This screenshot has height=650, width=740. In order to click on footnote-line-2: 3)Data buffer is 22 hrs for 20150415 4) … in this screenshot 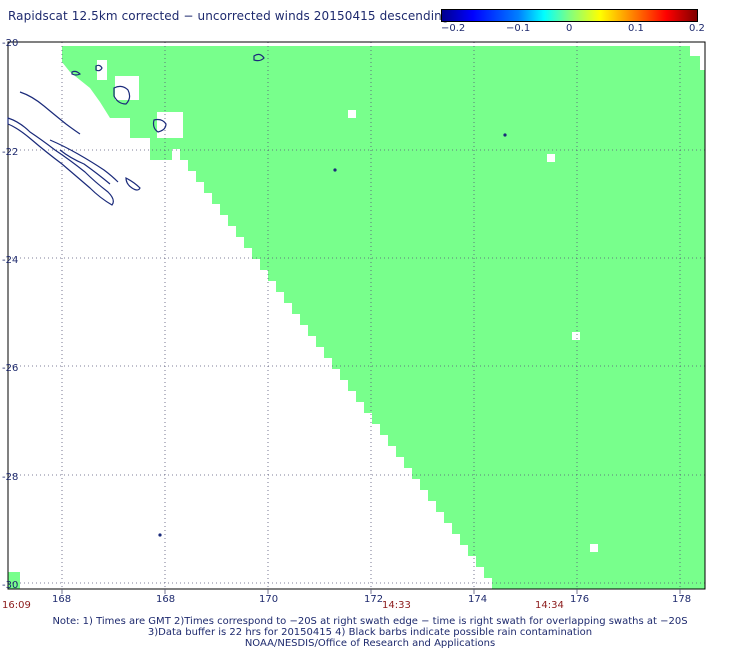, I will do `click(370, 632)`.